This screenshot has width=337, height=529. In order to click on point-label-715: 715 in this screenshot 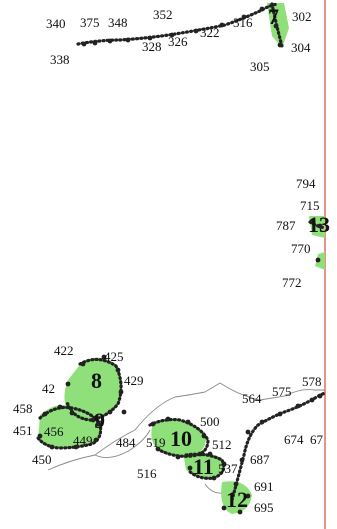, I will do `click(310, 205)`.